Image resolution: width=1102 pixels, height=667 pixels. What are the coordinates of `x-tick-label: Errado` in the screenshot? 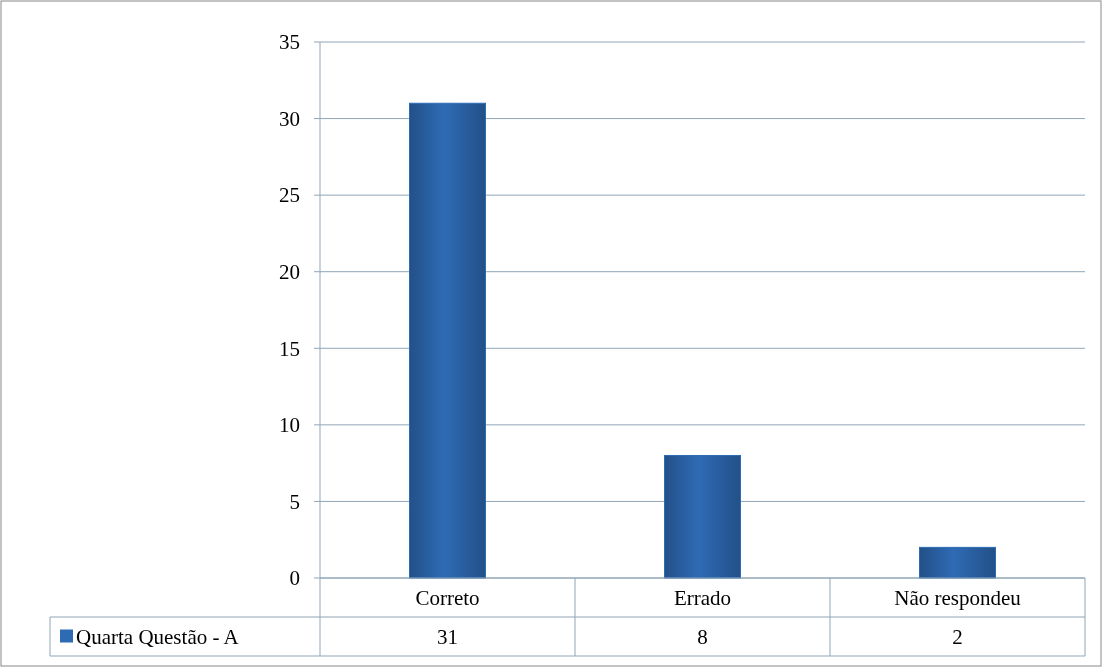 It's located at (702, 597).